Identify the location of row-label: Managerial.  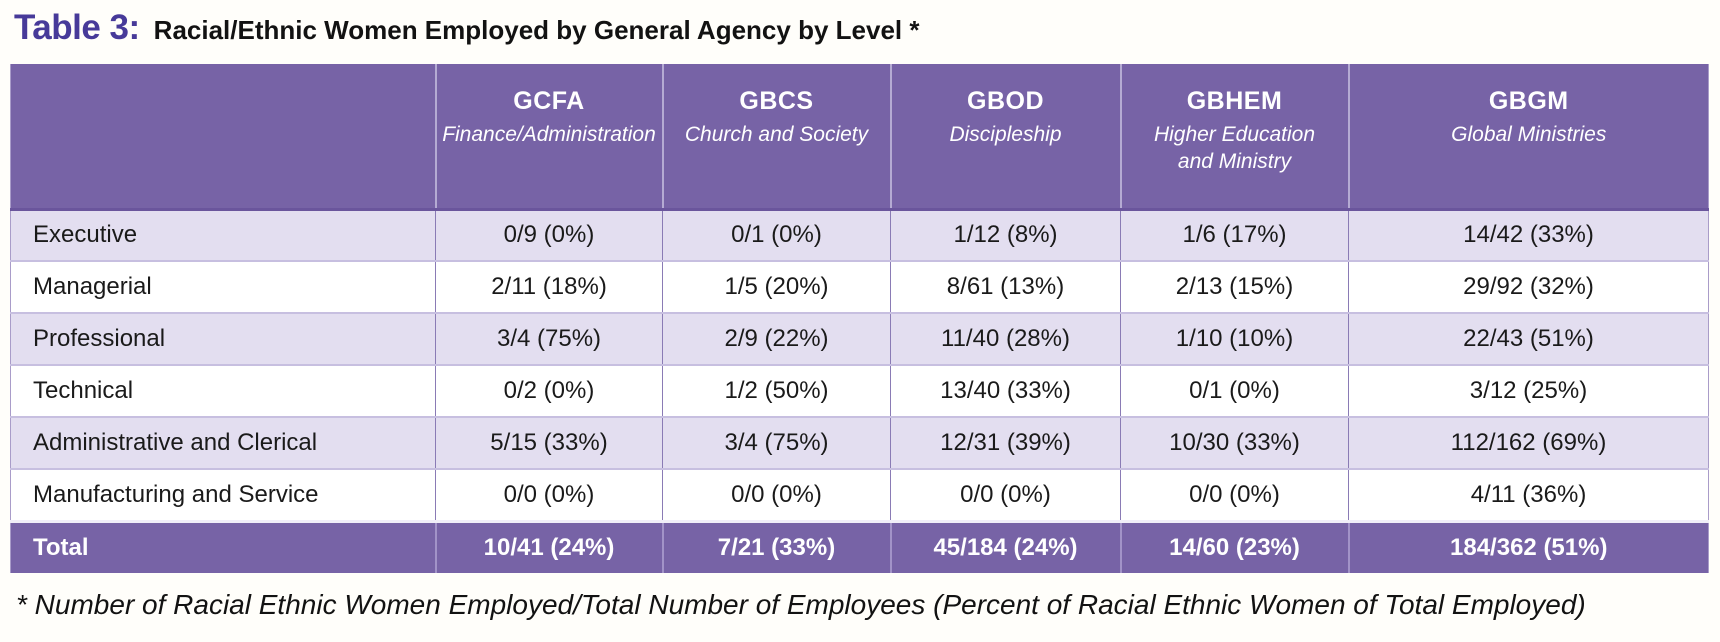
(223, 286).